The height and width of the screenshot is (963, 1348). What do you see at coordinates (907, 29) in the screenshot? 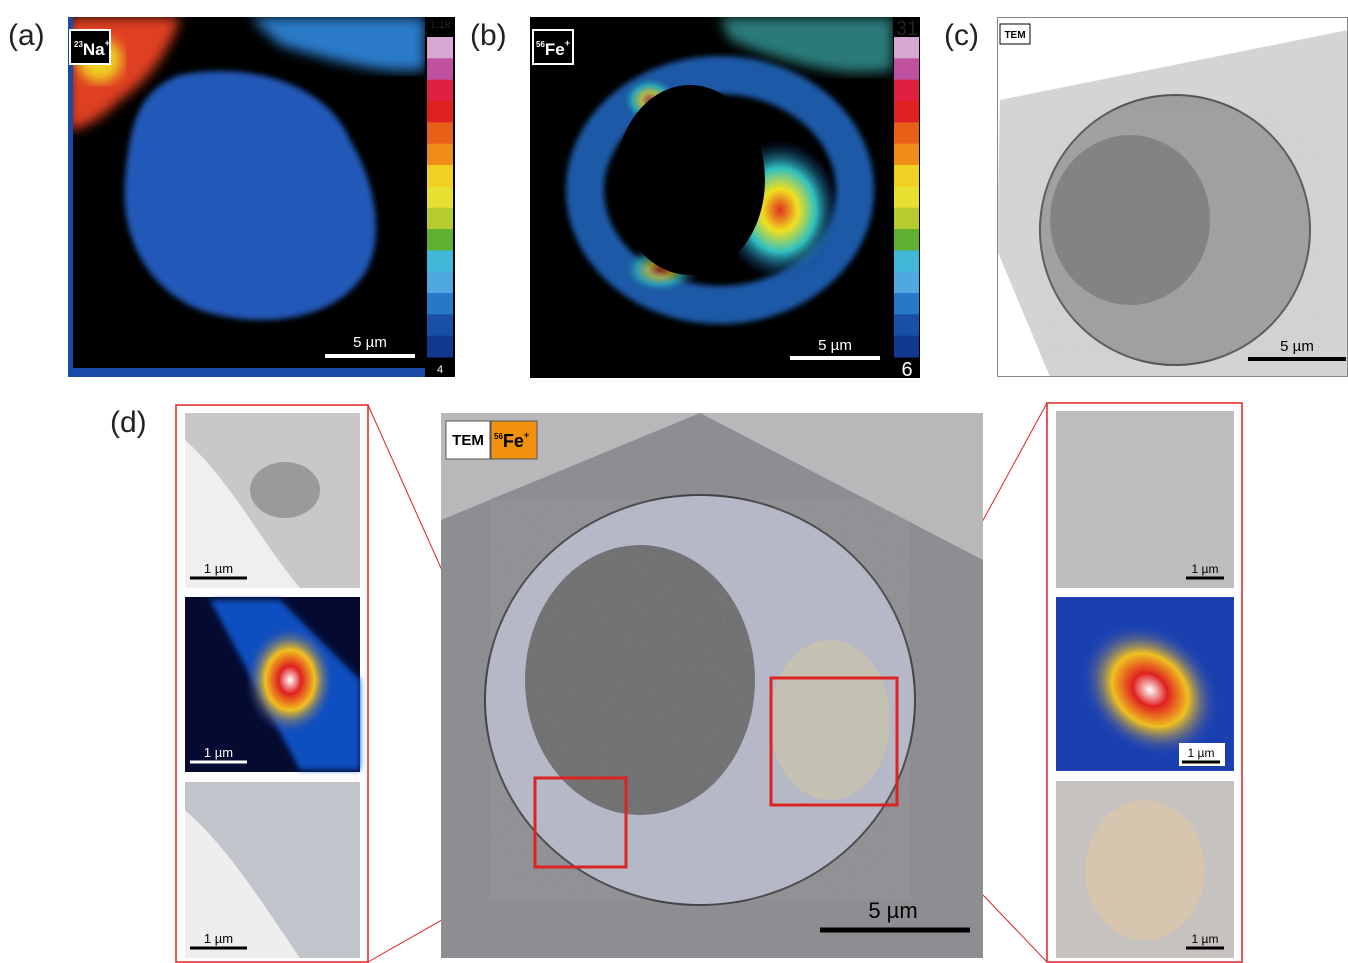
I see `colorbar-max: 31` at bounding box center [907, 29].